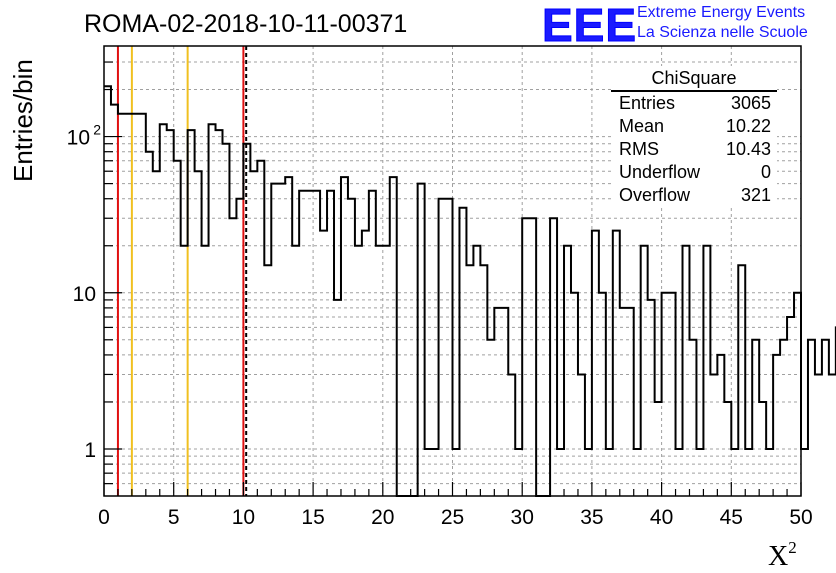 This screenshot has height=573, width=836. I want to click on stats-row-mean: Mean 10.22, so click(695, 127).